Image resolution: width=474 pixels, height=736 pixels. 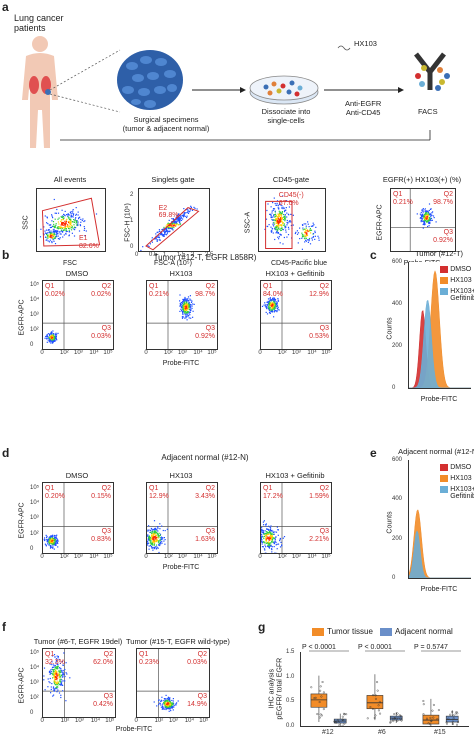 I want to click on q1-label: Q1 17.2%, so click(x=273, y=492).